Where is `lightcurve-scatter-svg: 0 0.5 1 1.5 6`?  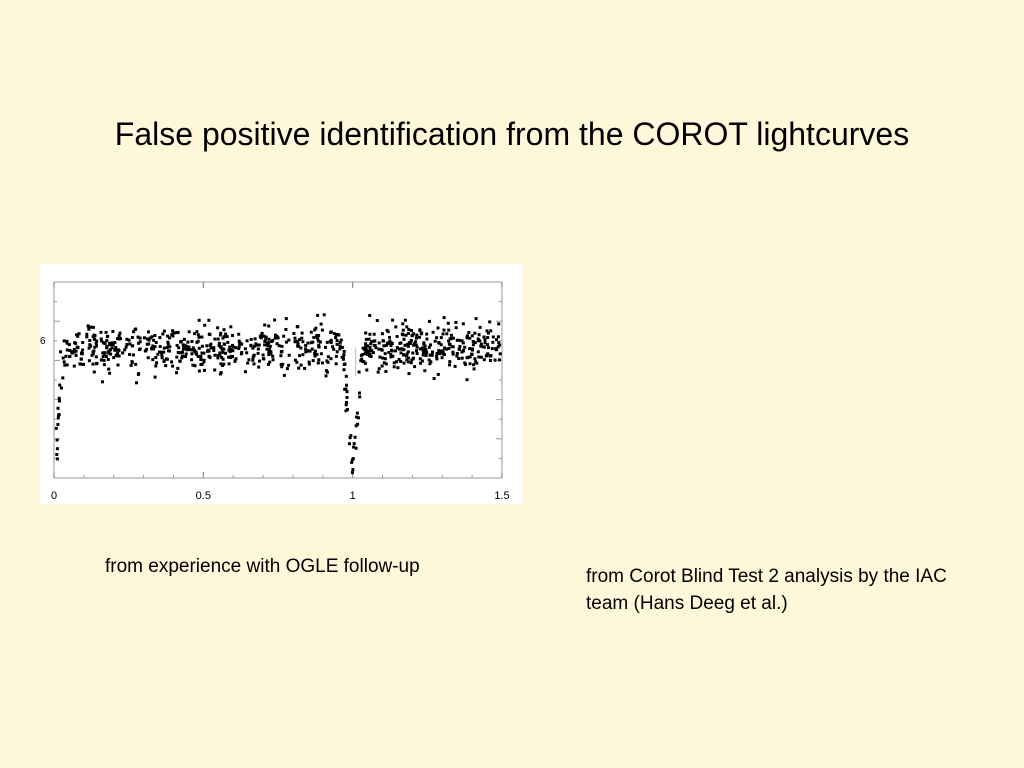
lightcurve-scatter-svg: 0 0.5 1 1.5 6 is located at coordinates (281, 384).